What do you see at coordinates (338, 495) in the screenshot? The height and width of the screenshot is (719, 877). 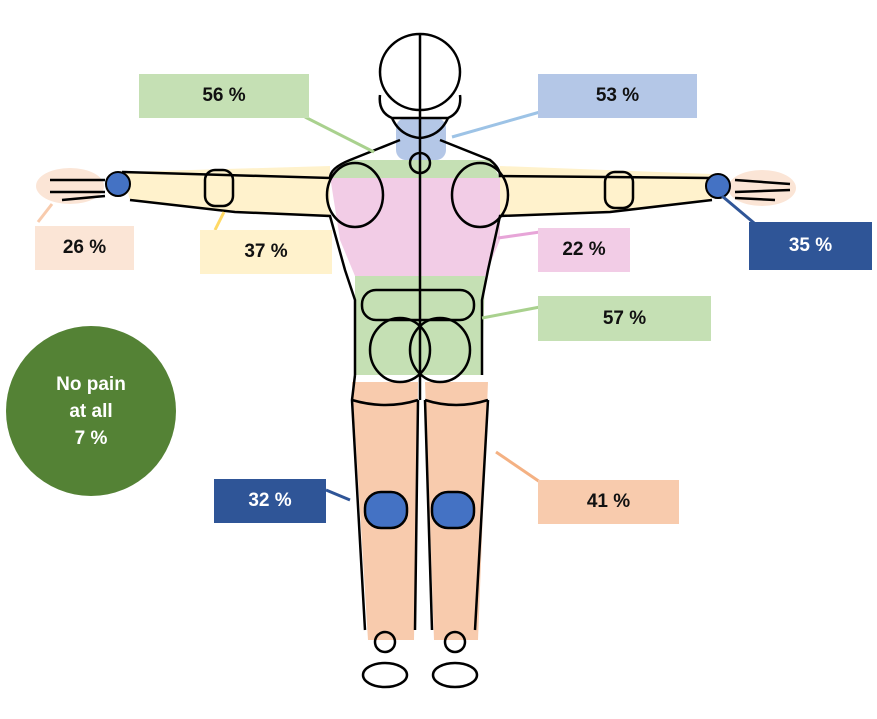 I see `arrow-knees` at bounding box center [338, 495].